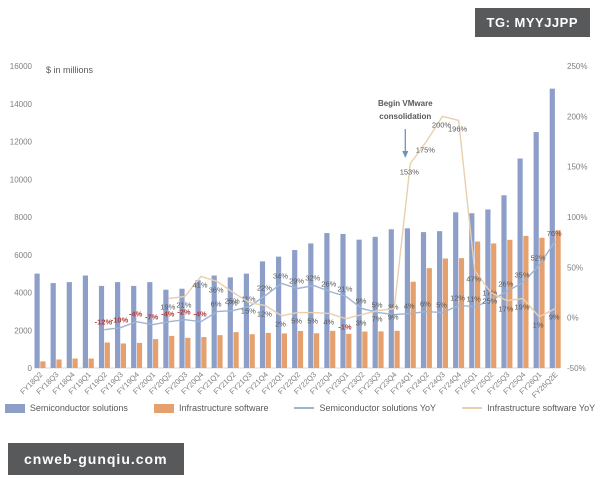 Image resolution: width=600 pixels, height=480 pixels. Describe the element at coordinates (458, 128) in the screenshot. I see `value-label: 196%` at that location.